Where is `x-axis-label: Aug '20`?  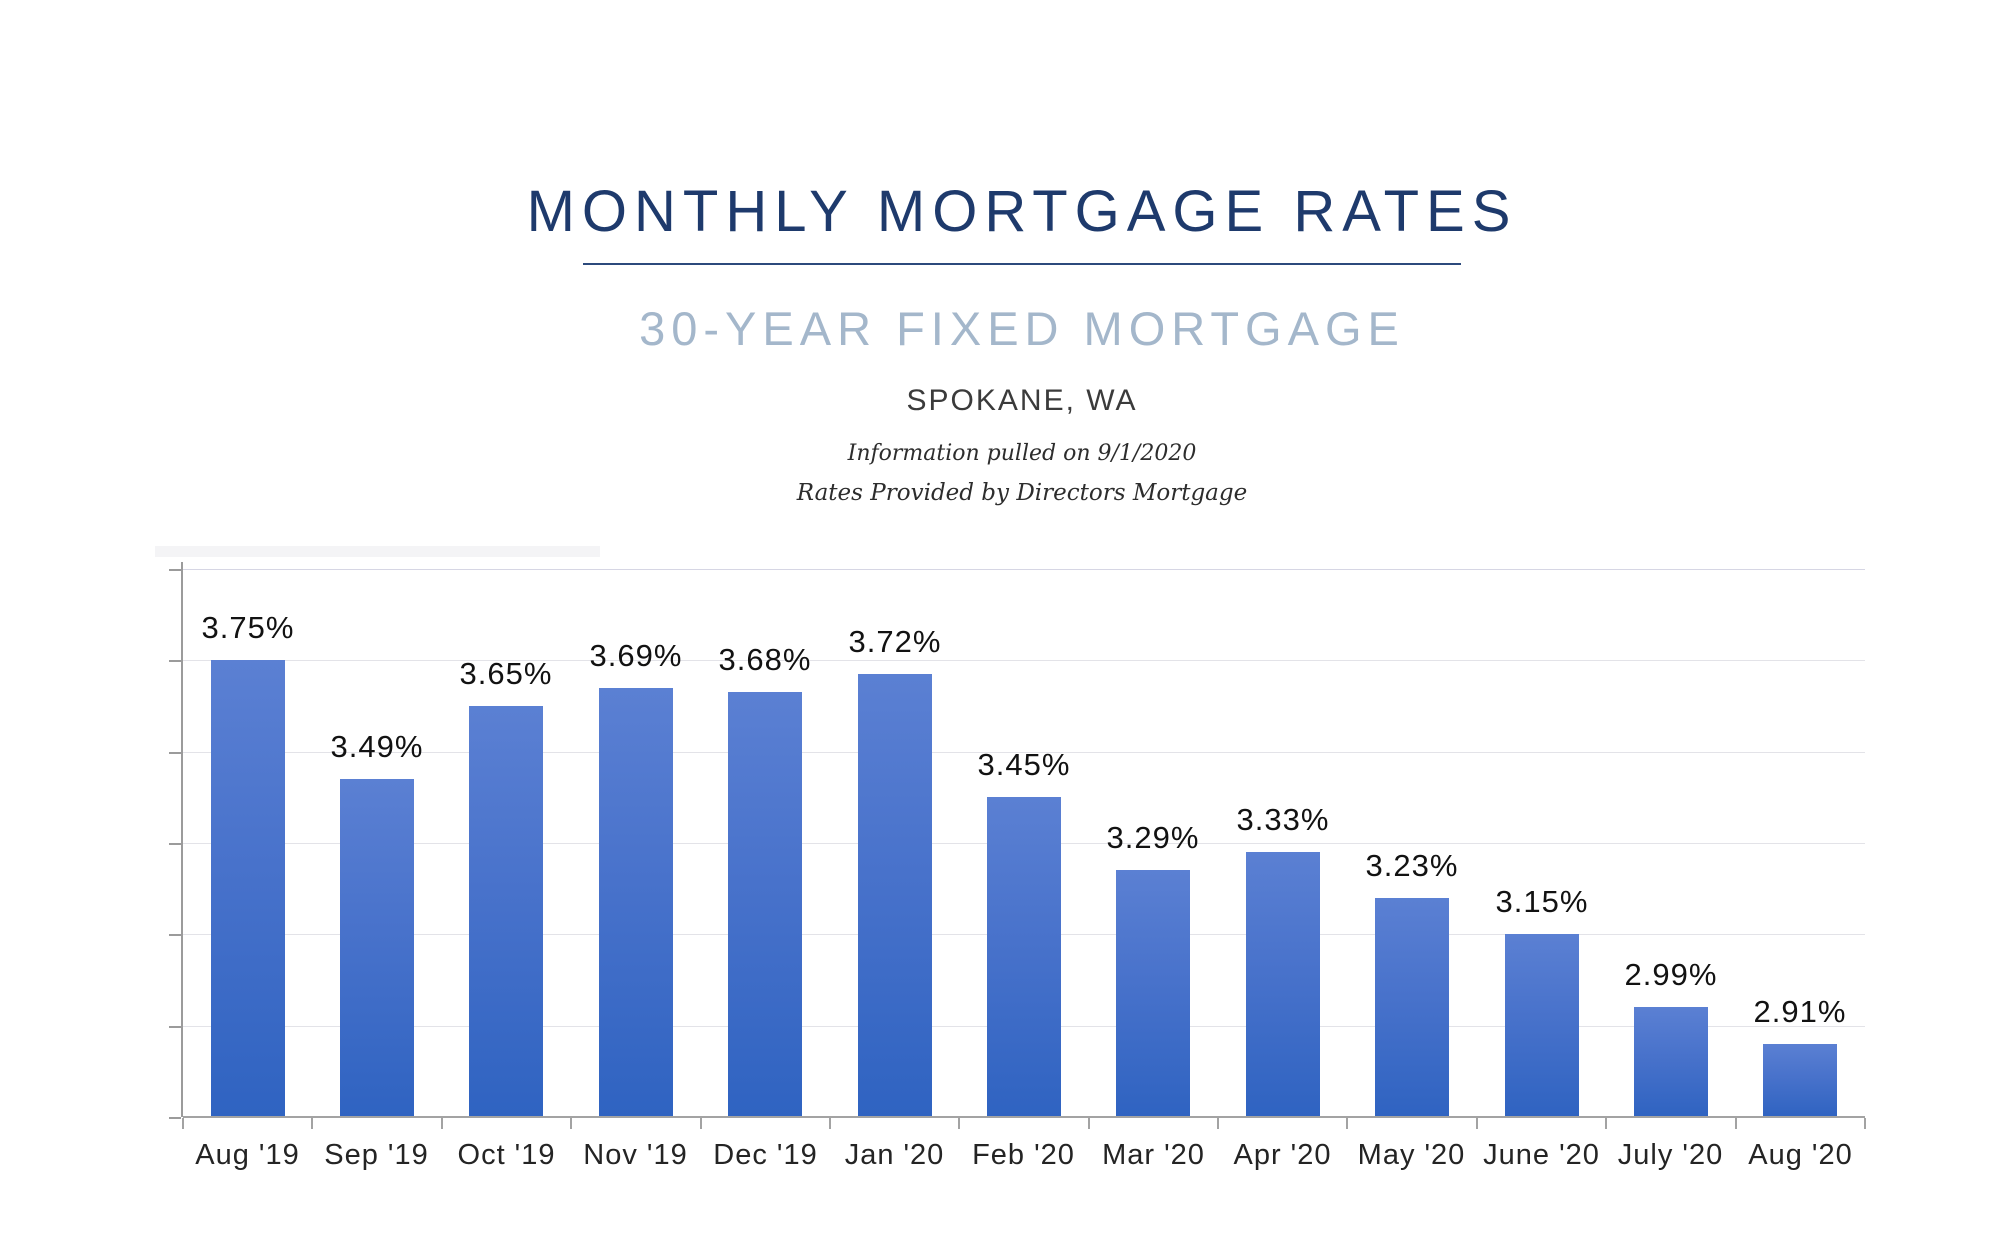
x-axis-label: Aug '20 is located at coordinates (1800, 1155).